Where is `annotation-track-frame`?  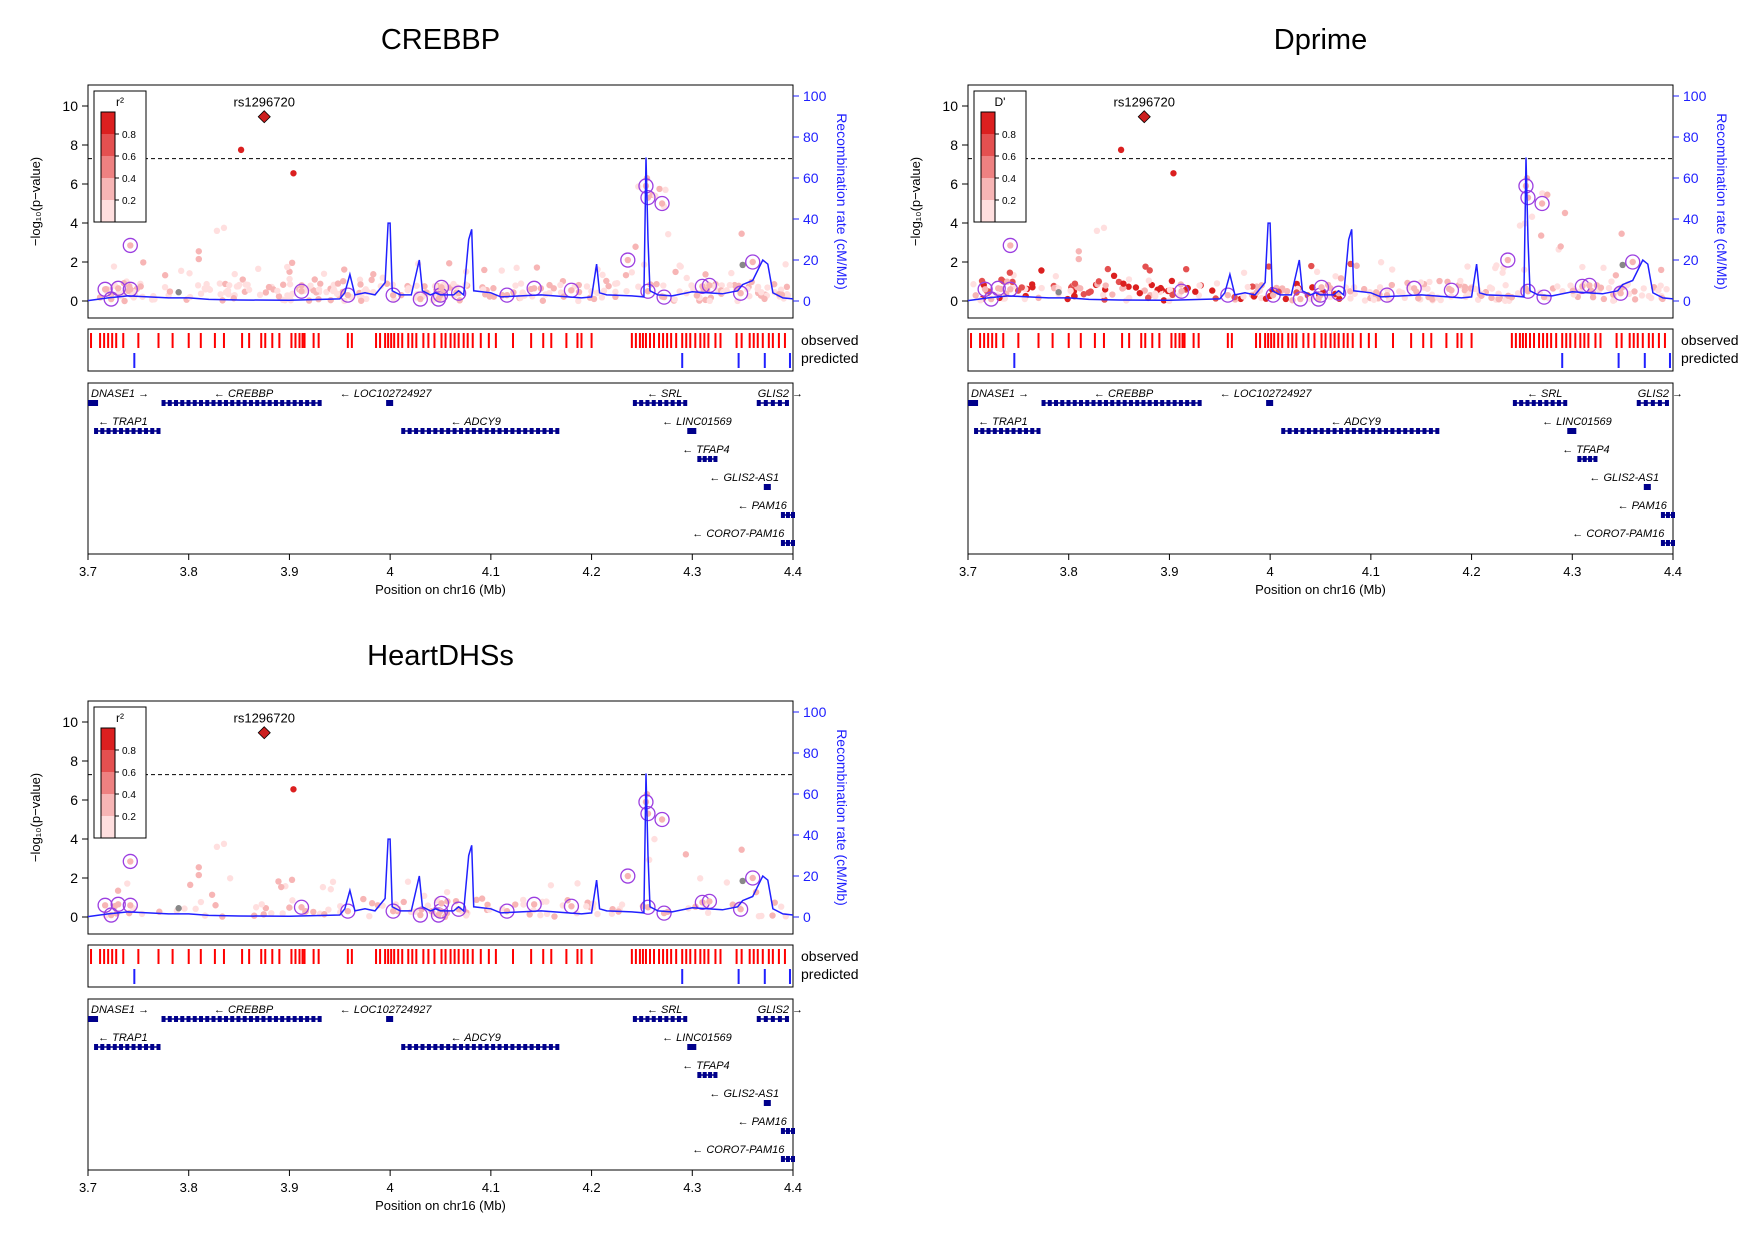
annotation-track-frame is located at coordinates (440, 350).